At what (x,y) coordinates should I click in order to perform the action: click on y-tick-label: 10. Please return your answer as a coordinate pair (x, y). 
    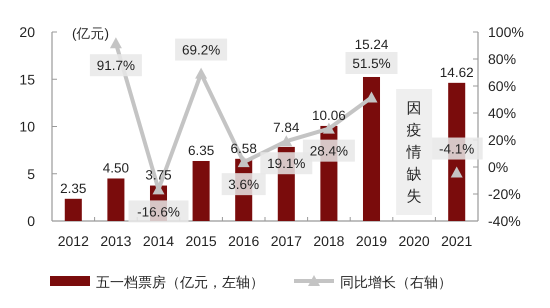
    Looking at the image, I should click on (27, 126).